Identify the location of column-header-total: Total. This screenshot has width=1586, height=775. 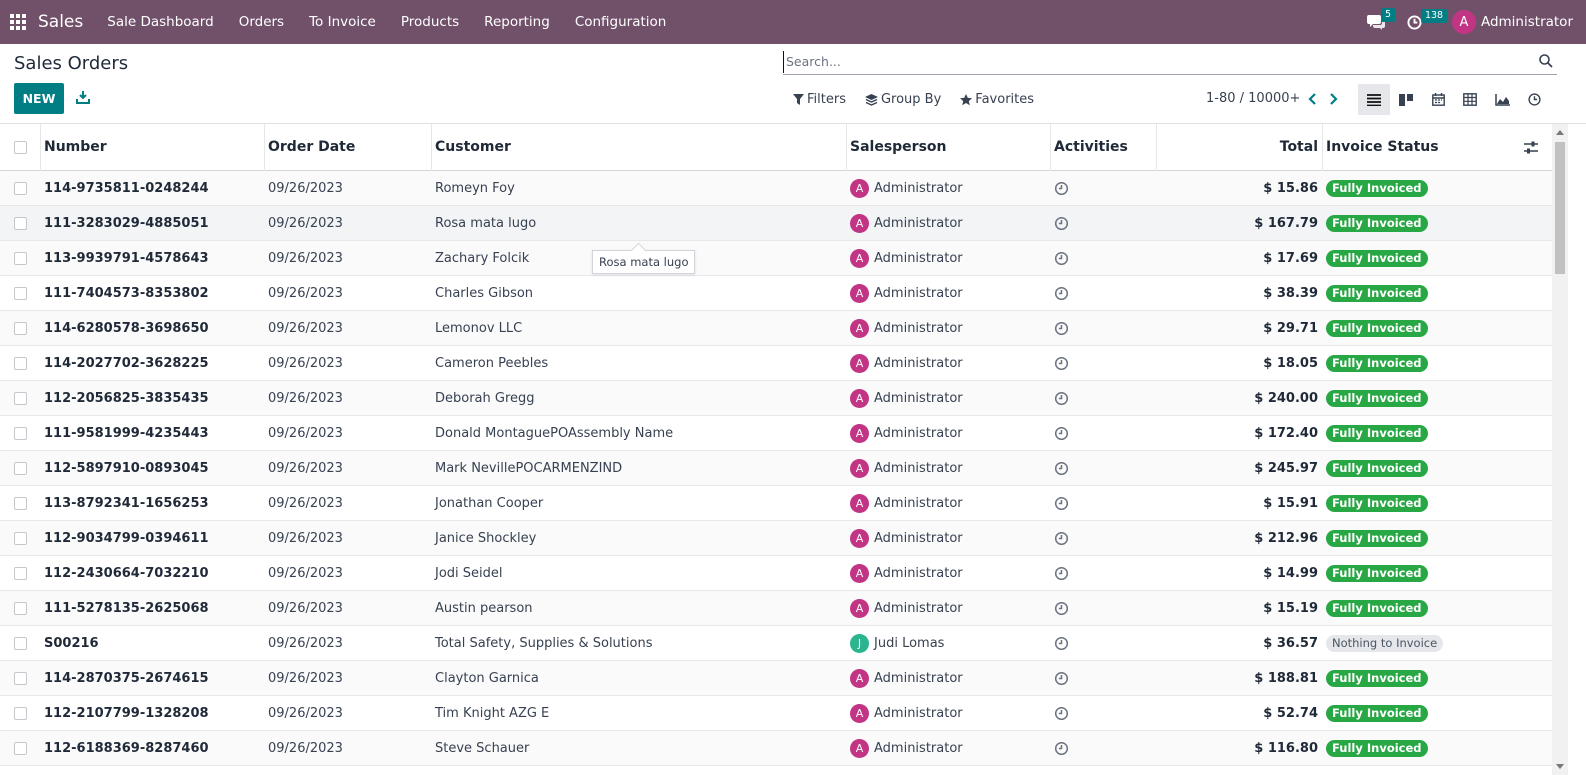
(1298, 147).